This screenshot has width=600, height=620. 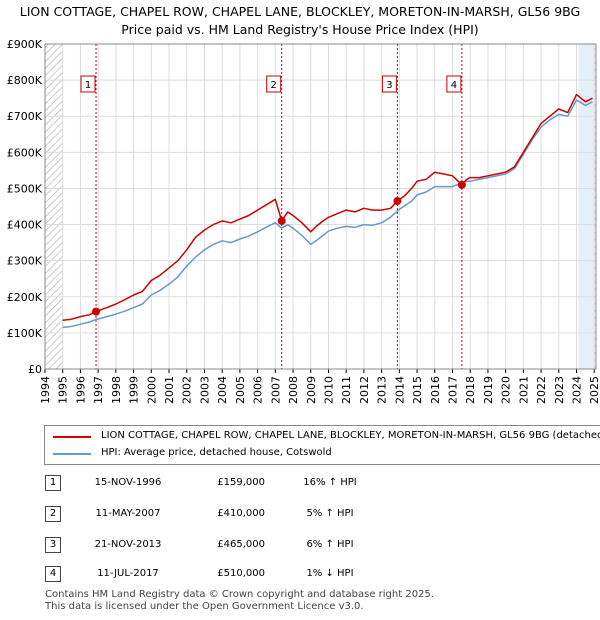 What do you see at coordinates (128, 513) in the screenshot?
I see `transaction-date: 11-MAY-2007` at bounding box center [128, 513].